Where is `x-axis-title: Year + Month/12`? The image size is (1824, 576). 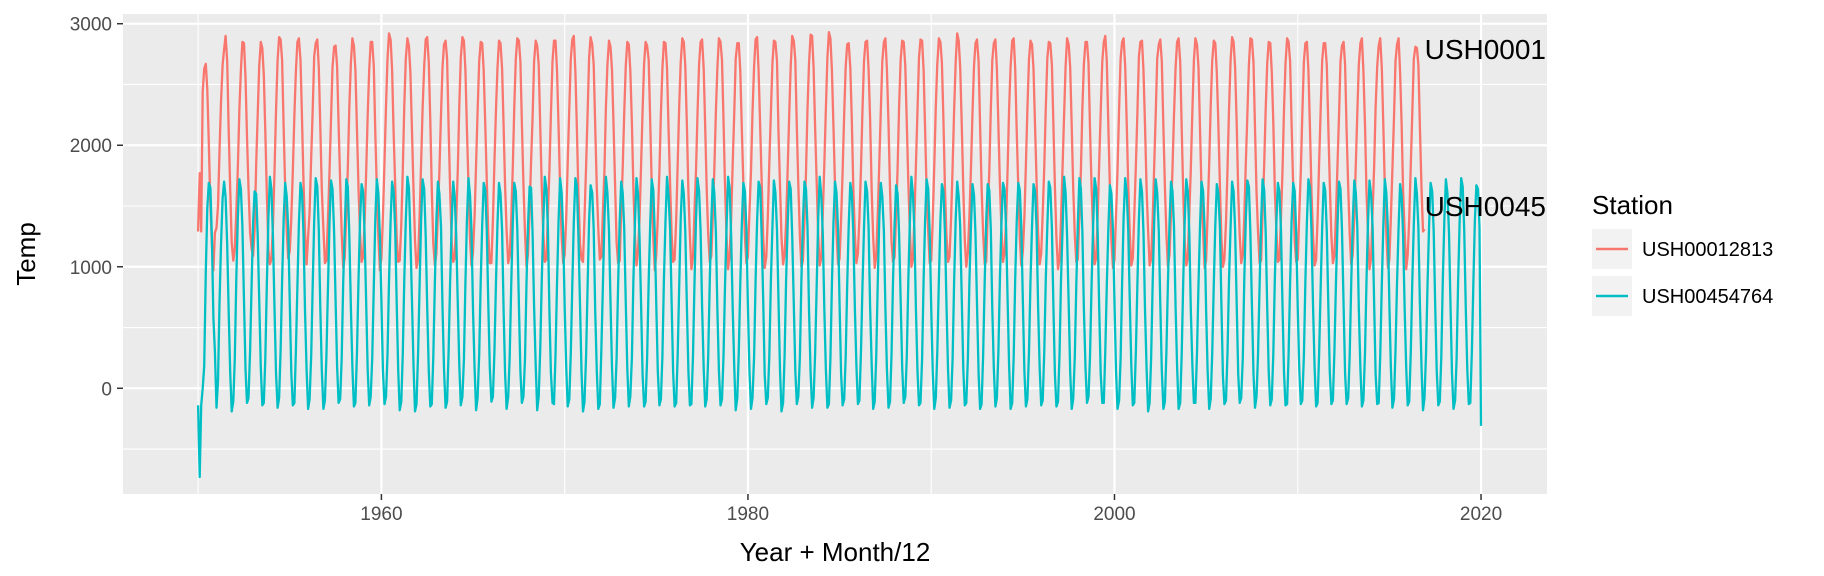
x-axis-title: Year + Month/12 is located at coordinates (835, 552).